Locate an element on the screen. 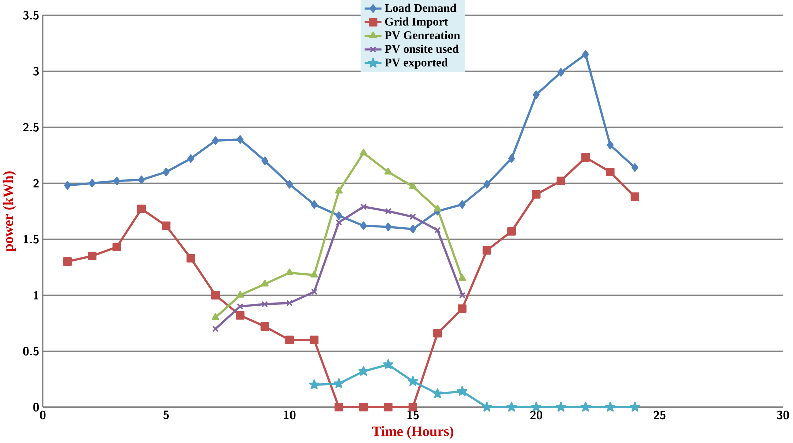 This screenshot has height=443, width=793. x-tick-label: 10 is located at coordinates (290, 415).